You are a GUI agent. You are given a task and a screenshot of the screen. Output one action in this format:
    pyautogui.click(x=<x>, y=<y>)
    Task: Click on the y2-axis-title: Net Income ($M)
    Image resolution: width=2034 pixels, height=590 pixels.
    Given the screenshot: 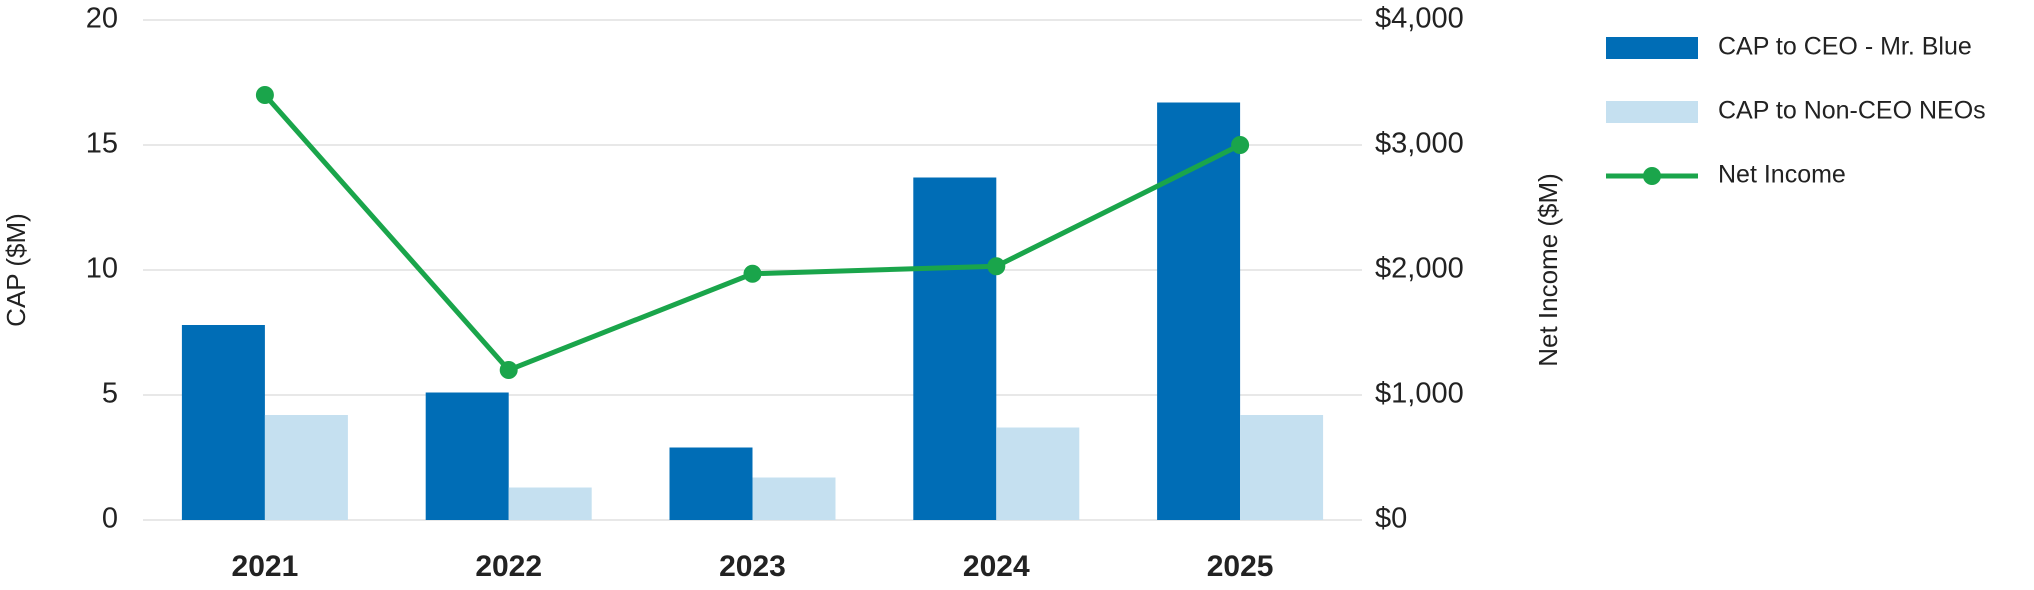 What is the action you would take?
    pyautogui.click(x=1548, y=270)
    